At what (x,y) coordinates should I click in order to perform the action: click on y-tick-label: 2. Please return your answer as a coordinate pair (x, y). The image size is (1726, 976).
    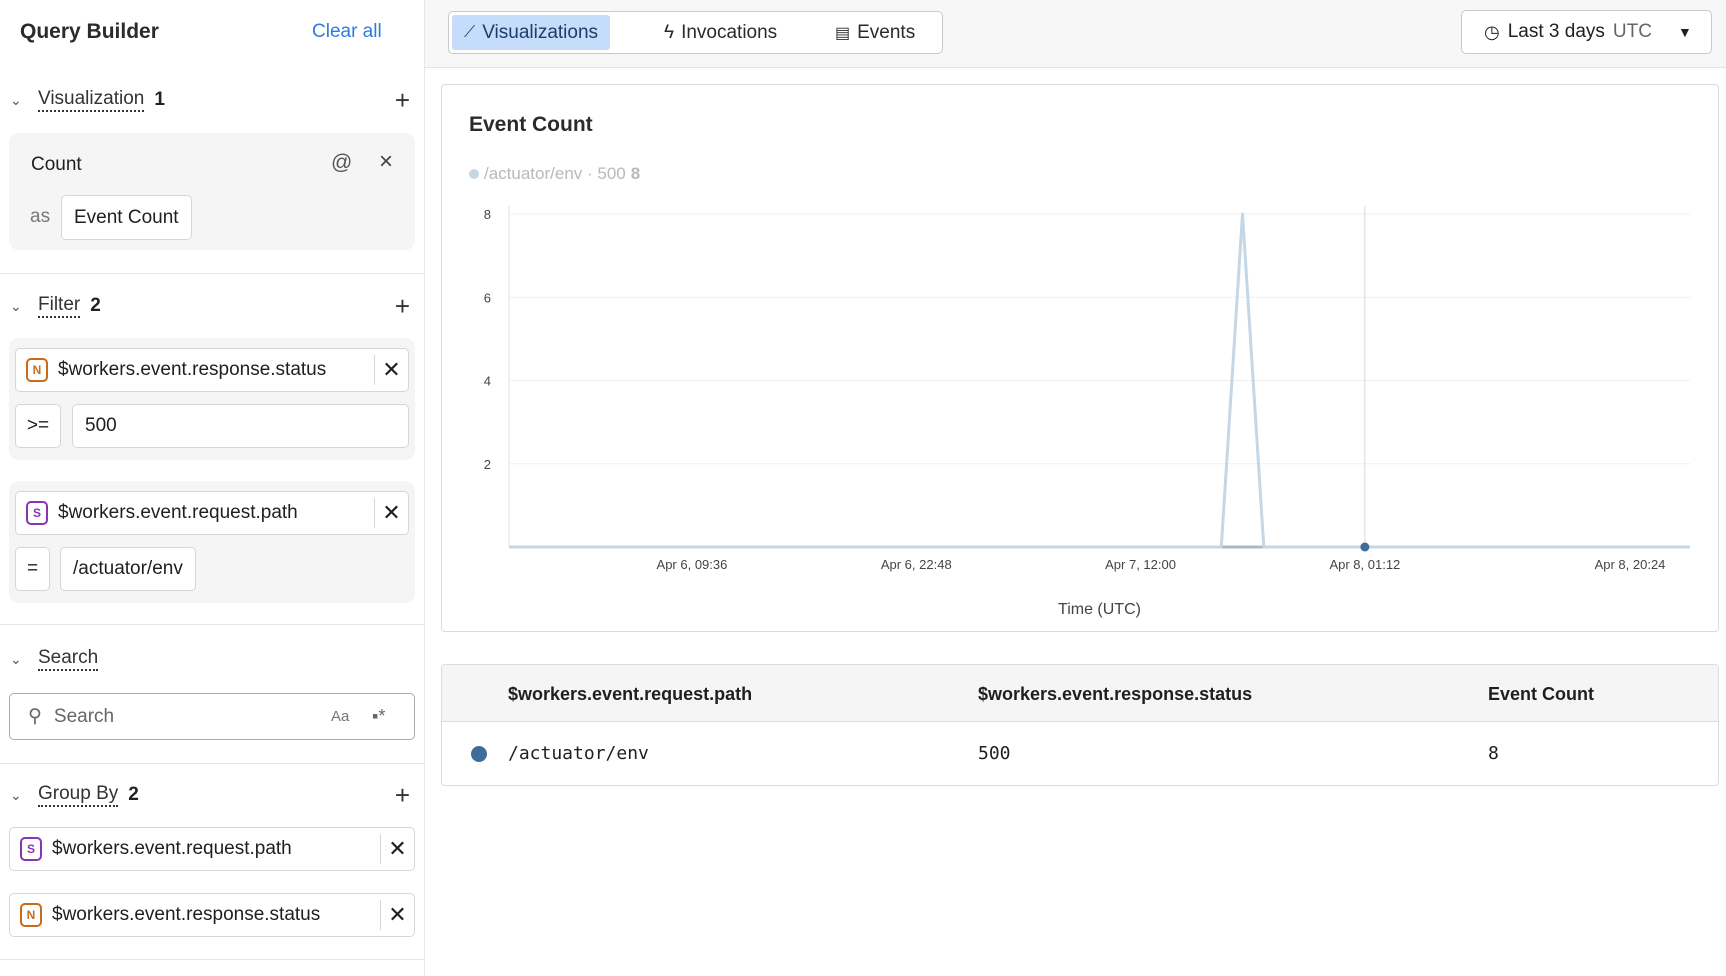
    Looking at the image, I should click on (487, 464).